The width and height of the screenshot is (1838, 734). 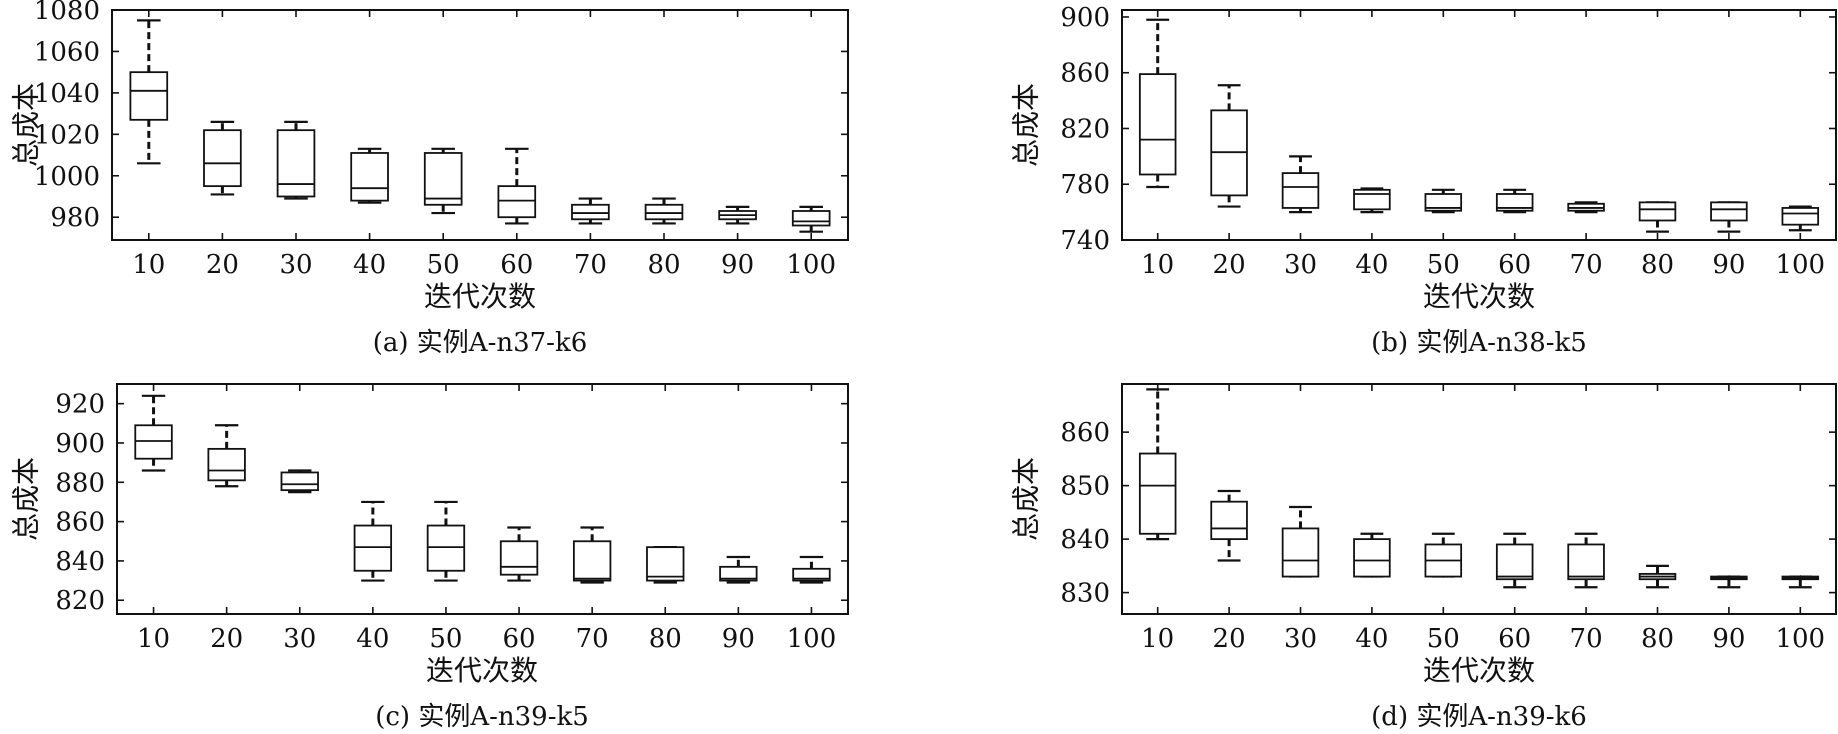 I want to click on y-tick-label: 1000, so click(x=67, y=177).